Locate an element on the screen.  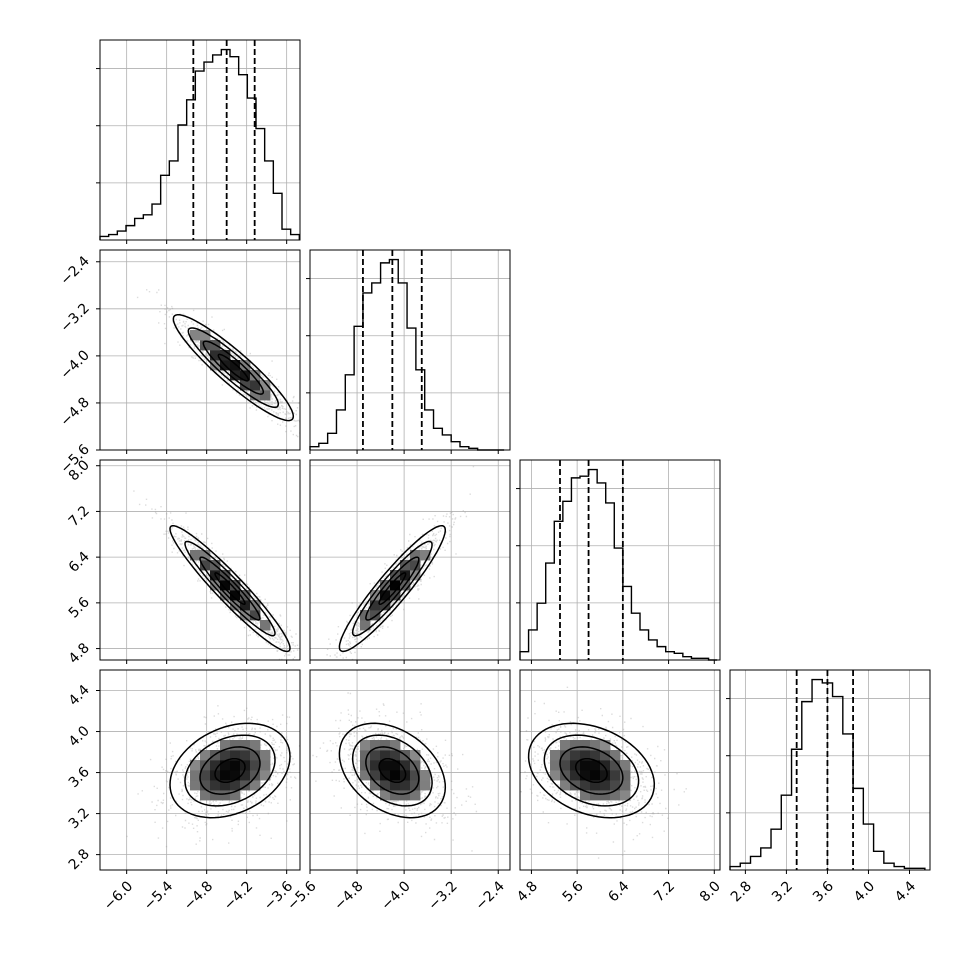
hist-step-p3 is located at coordinates (618, 564).